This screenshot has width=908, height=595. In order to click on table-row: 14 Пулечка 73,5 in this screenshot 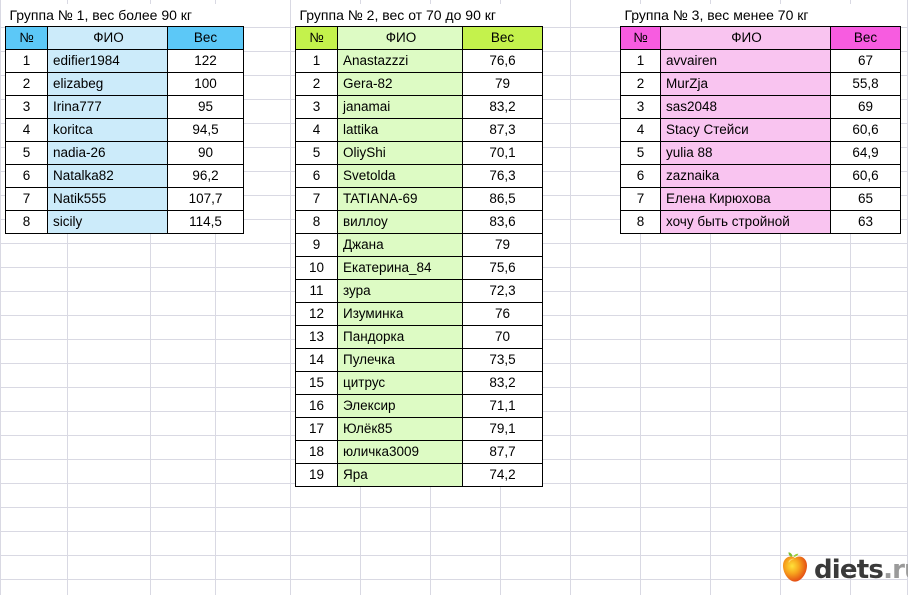, I will do `click(419, 359)`.